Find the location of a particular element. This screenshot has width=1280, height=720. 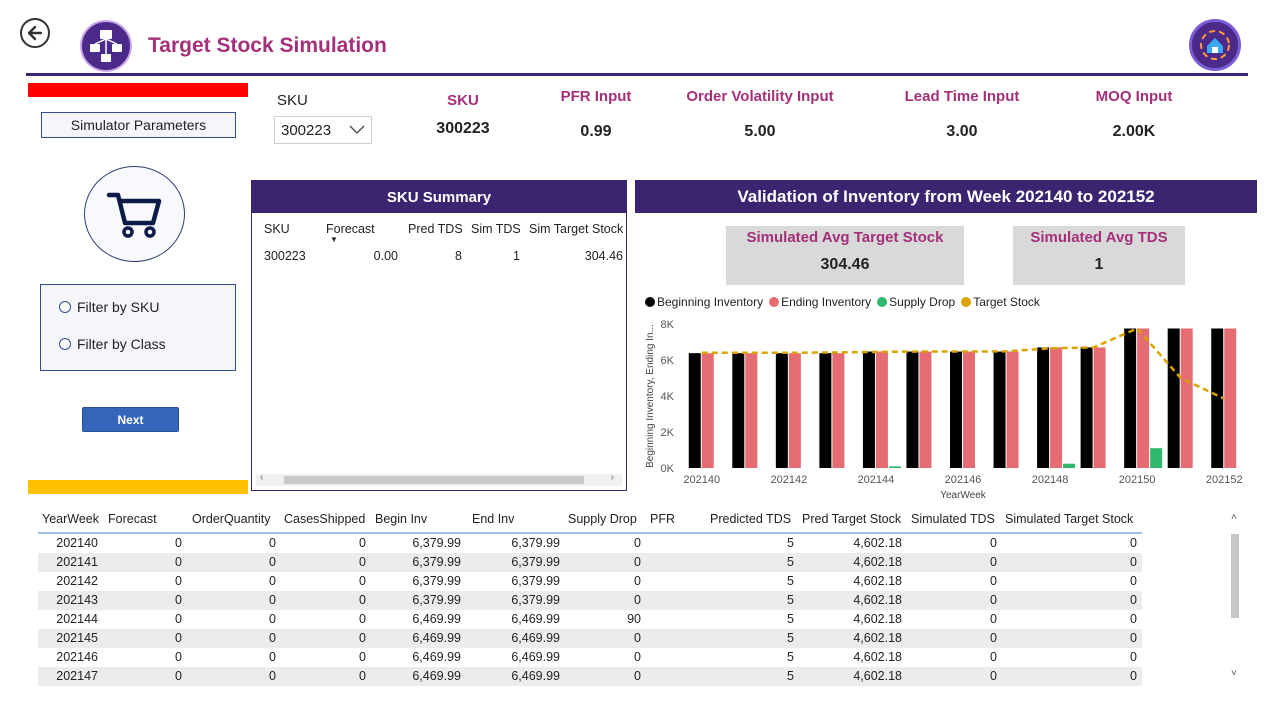

legend-item: Target Stock is located at coordinates (1000, 302).